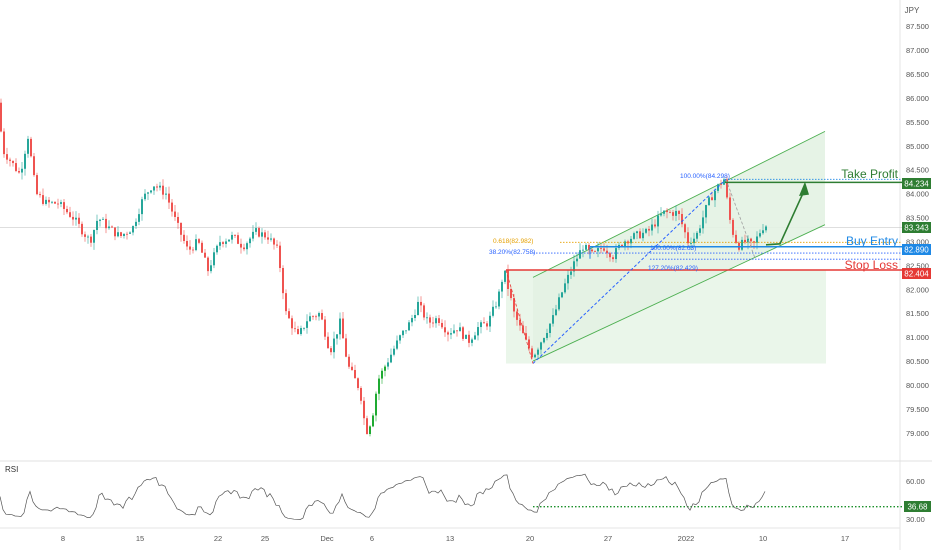 The height and width of the screenshot is (555, 932). Describe the element at coordinates (917, 170) in the screenshot. I see `price-tick-label: 84.500` at that location.